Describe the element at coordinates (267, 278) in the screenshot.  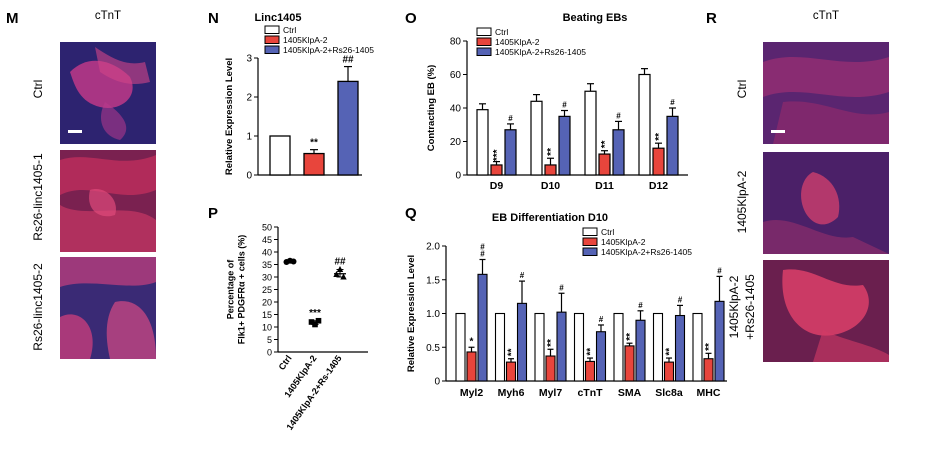
I see `y-tick-label: 30` at that location.